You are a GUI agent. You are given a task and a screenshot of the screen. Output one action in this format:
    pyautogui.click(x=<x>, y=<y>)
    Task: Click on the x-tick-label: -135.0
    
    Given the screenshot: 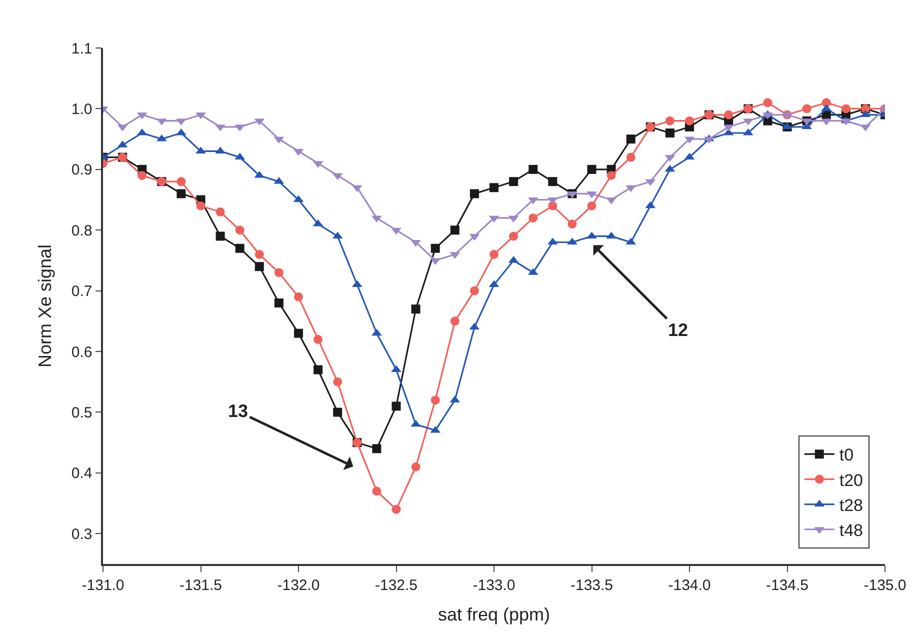 What is the action you would take?
    pyautogui.click(x=885, y=585)
    